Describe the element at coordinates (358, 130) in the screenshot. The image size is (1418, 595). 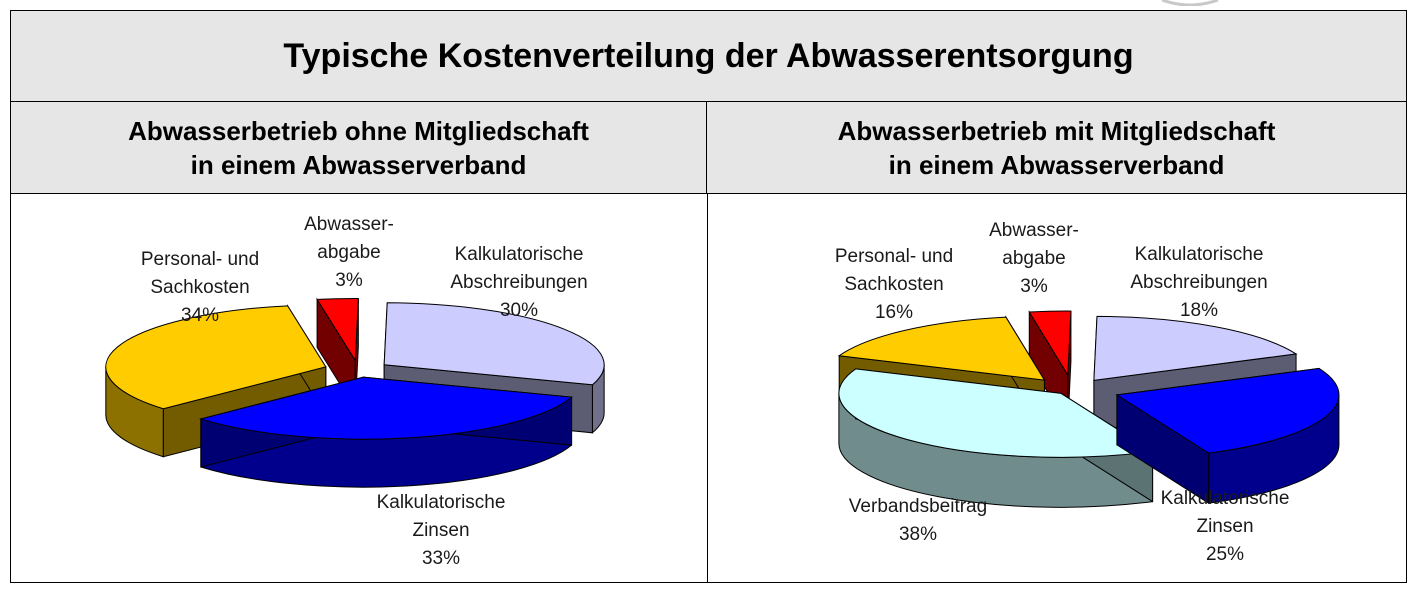
I see `left-panel-title-line1: Abwasserbetrieb ohne Mitgliedschaft` at that location.